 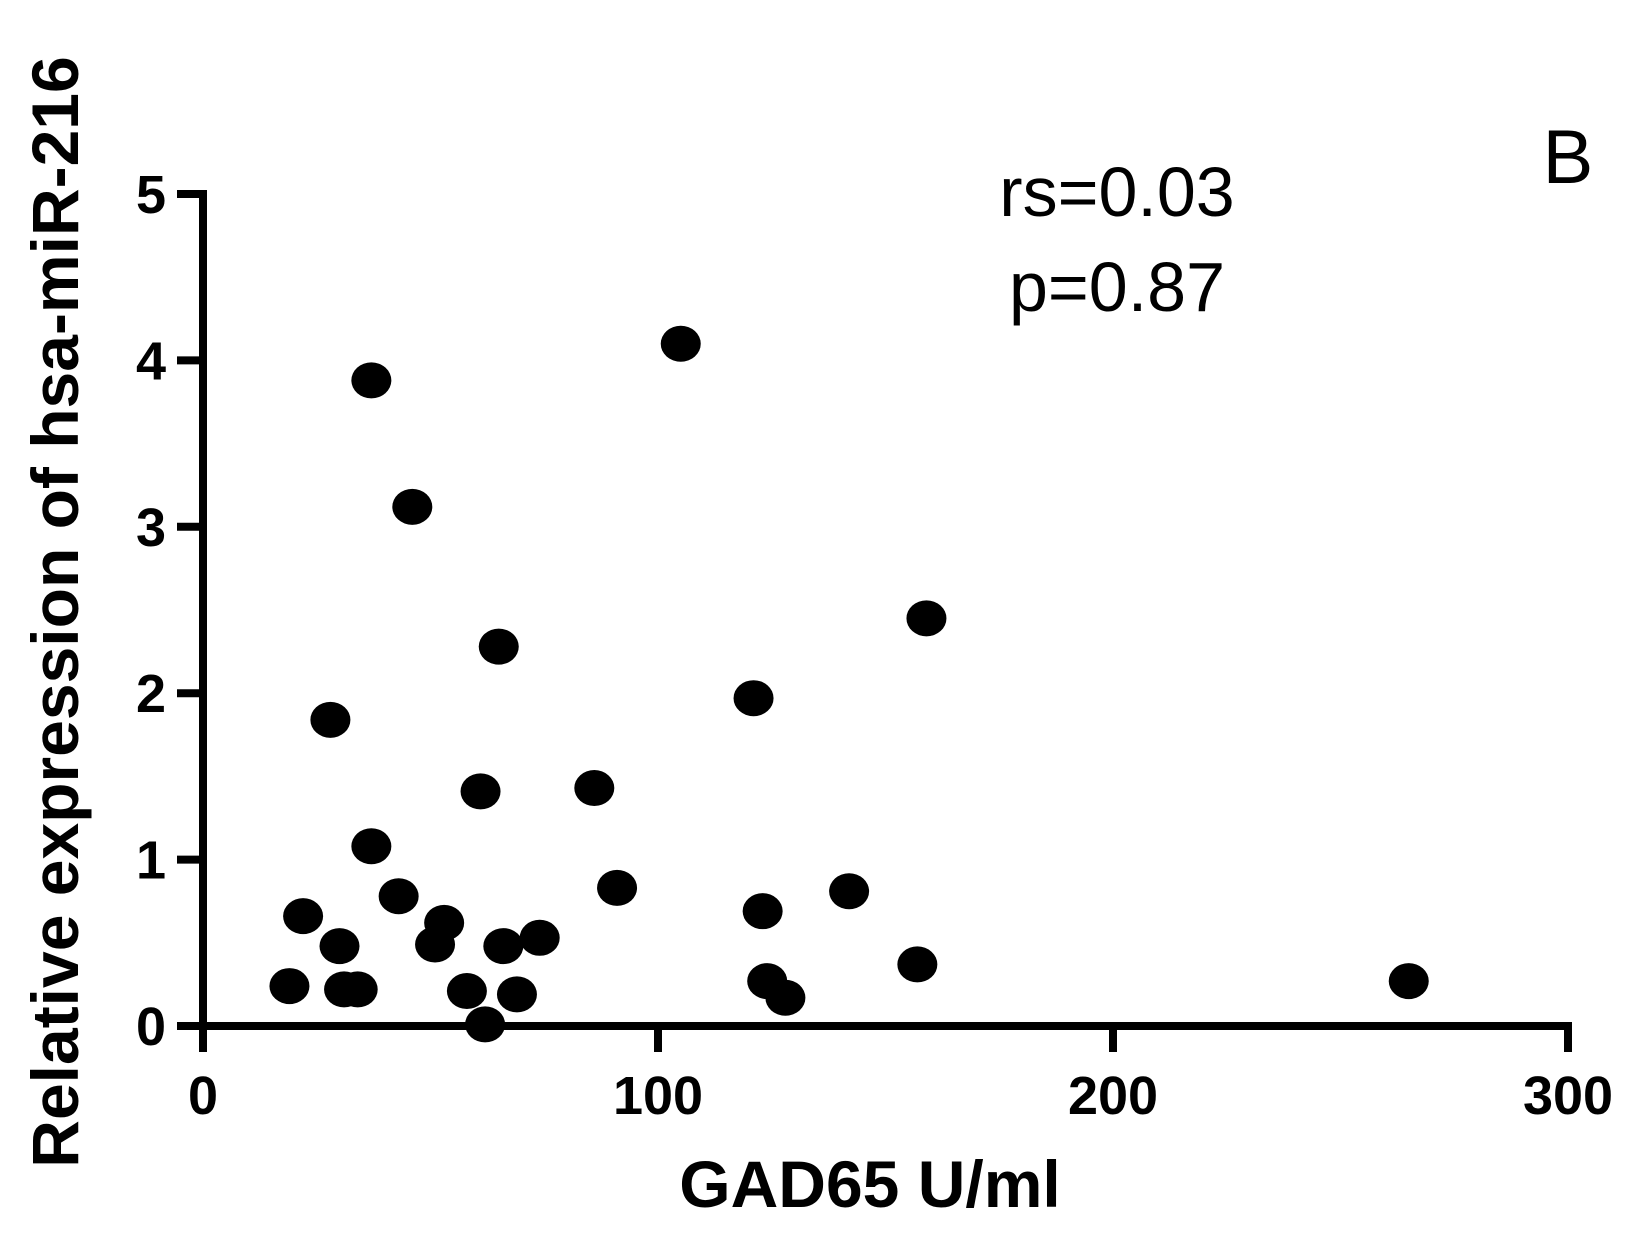 I want to click on y-tick-label: 2, so click(x=151, y=694).